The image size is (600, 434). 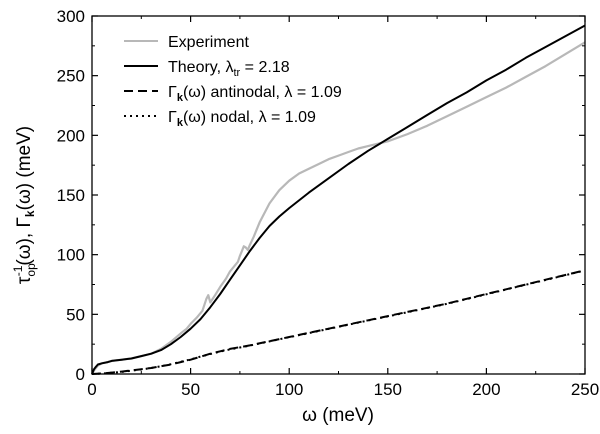 What do you see at coordinates (486, 389) in the screenshot?
I see `x-tick-label: 200` at bounding box center [486, 389].